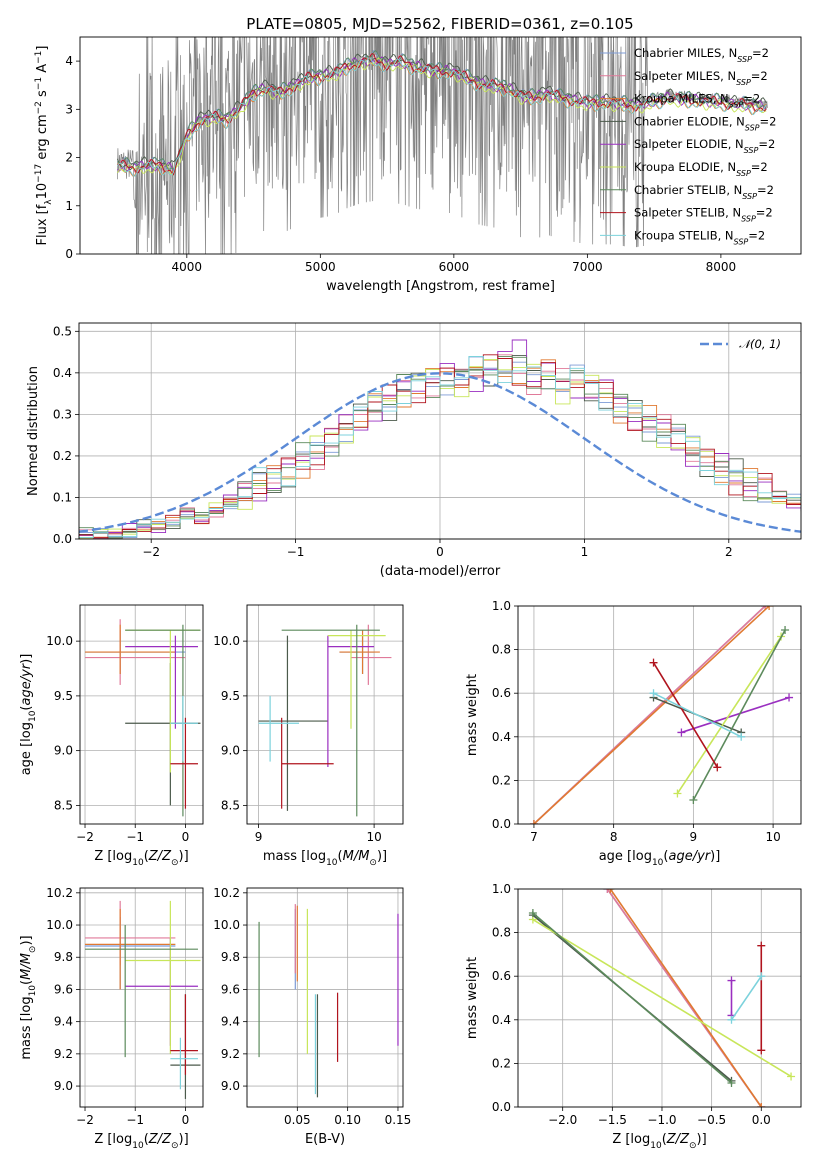 The image size is (819, 1170). I want to click on x-axis-label: Z [log10(Z/Z⊙)], so click(141, 1141).